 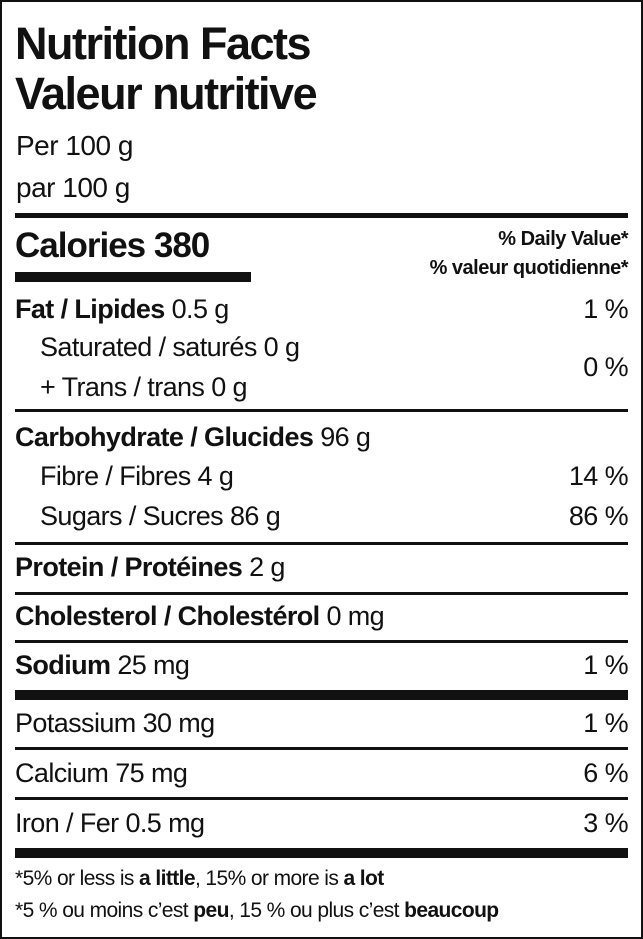 I want to click on nutrient-row-carbohydrate: Carbohydrate / Glucides 96 g, so click(x=321, y=437).